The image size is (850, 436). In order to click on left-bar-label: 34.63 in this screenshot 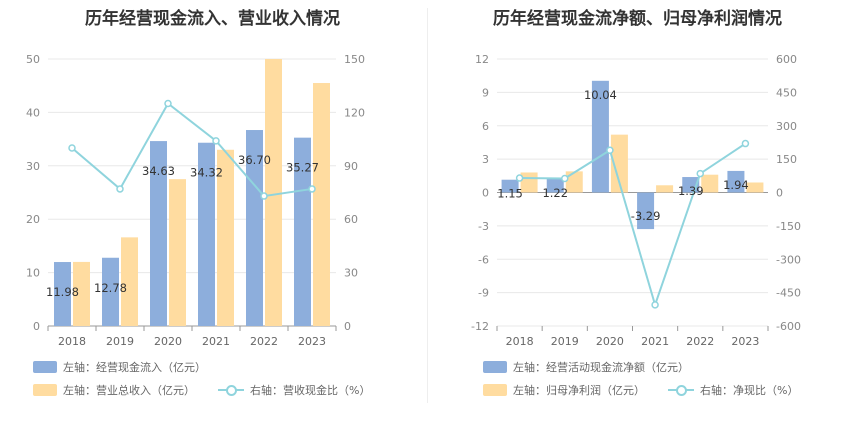, I will do `click(158, 171)`.